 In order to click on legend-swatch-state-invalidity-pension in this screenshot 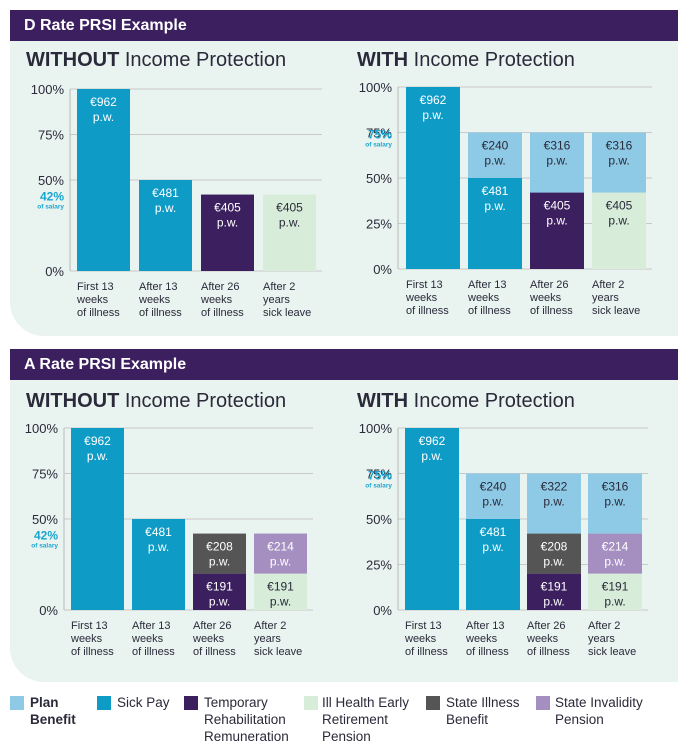, I will do `click(543, 703)`.